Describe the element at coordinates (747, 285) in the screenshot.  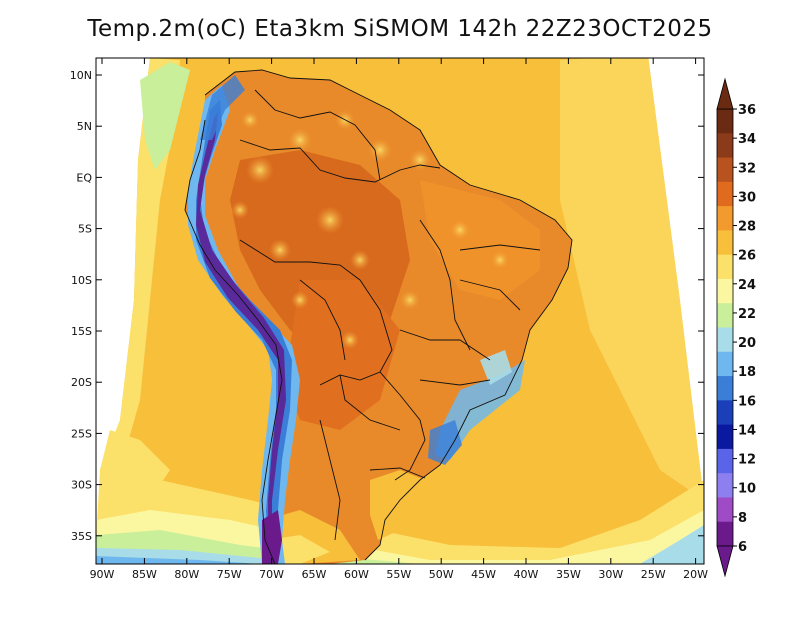
I see `colorbar-label: 24` at that location.